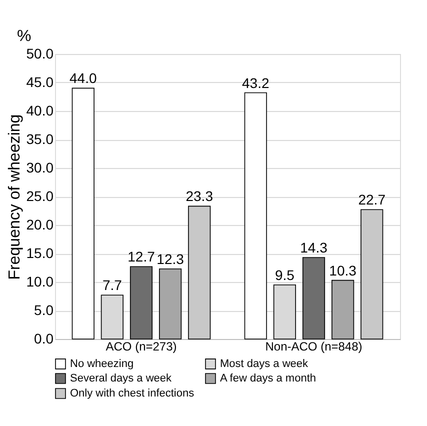 The image size is (427, 426). What do you see at coordinates (372, 200) in the screenshot?
I see `data-label: 22.7` at bounding box center [372, 200].